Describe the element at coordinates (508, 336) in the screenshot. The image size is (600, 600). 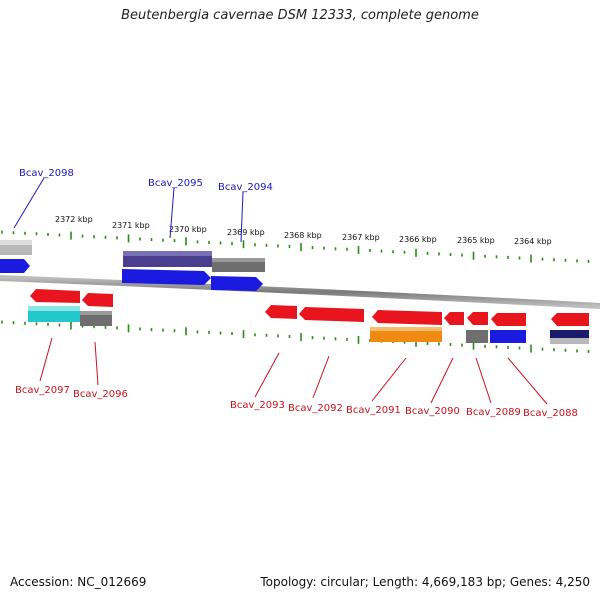
I see `gene-feature-blue` at that location.